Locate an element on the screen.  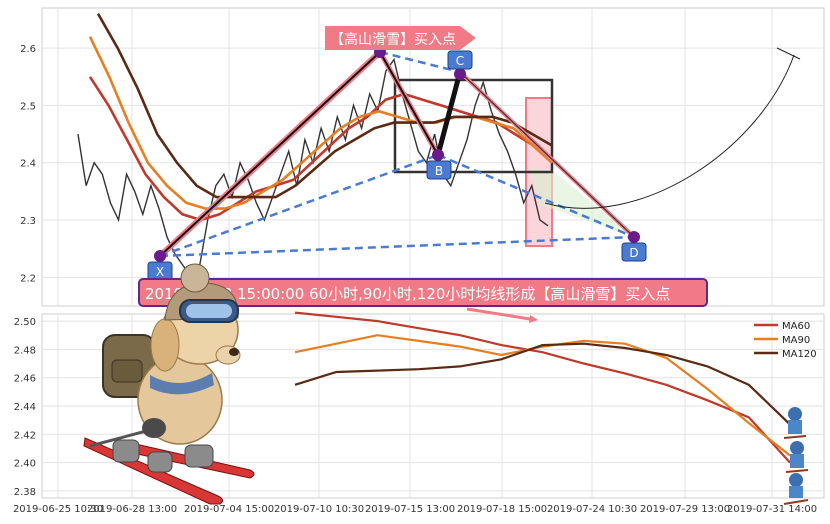
main-y-tick-1: 2.3 is located at coordinates (28, 221).